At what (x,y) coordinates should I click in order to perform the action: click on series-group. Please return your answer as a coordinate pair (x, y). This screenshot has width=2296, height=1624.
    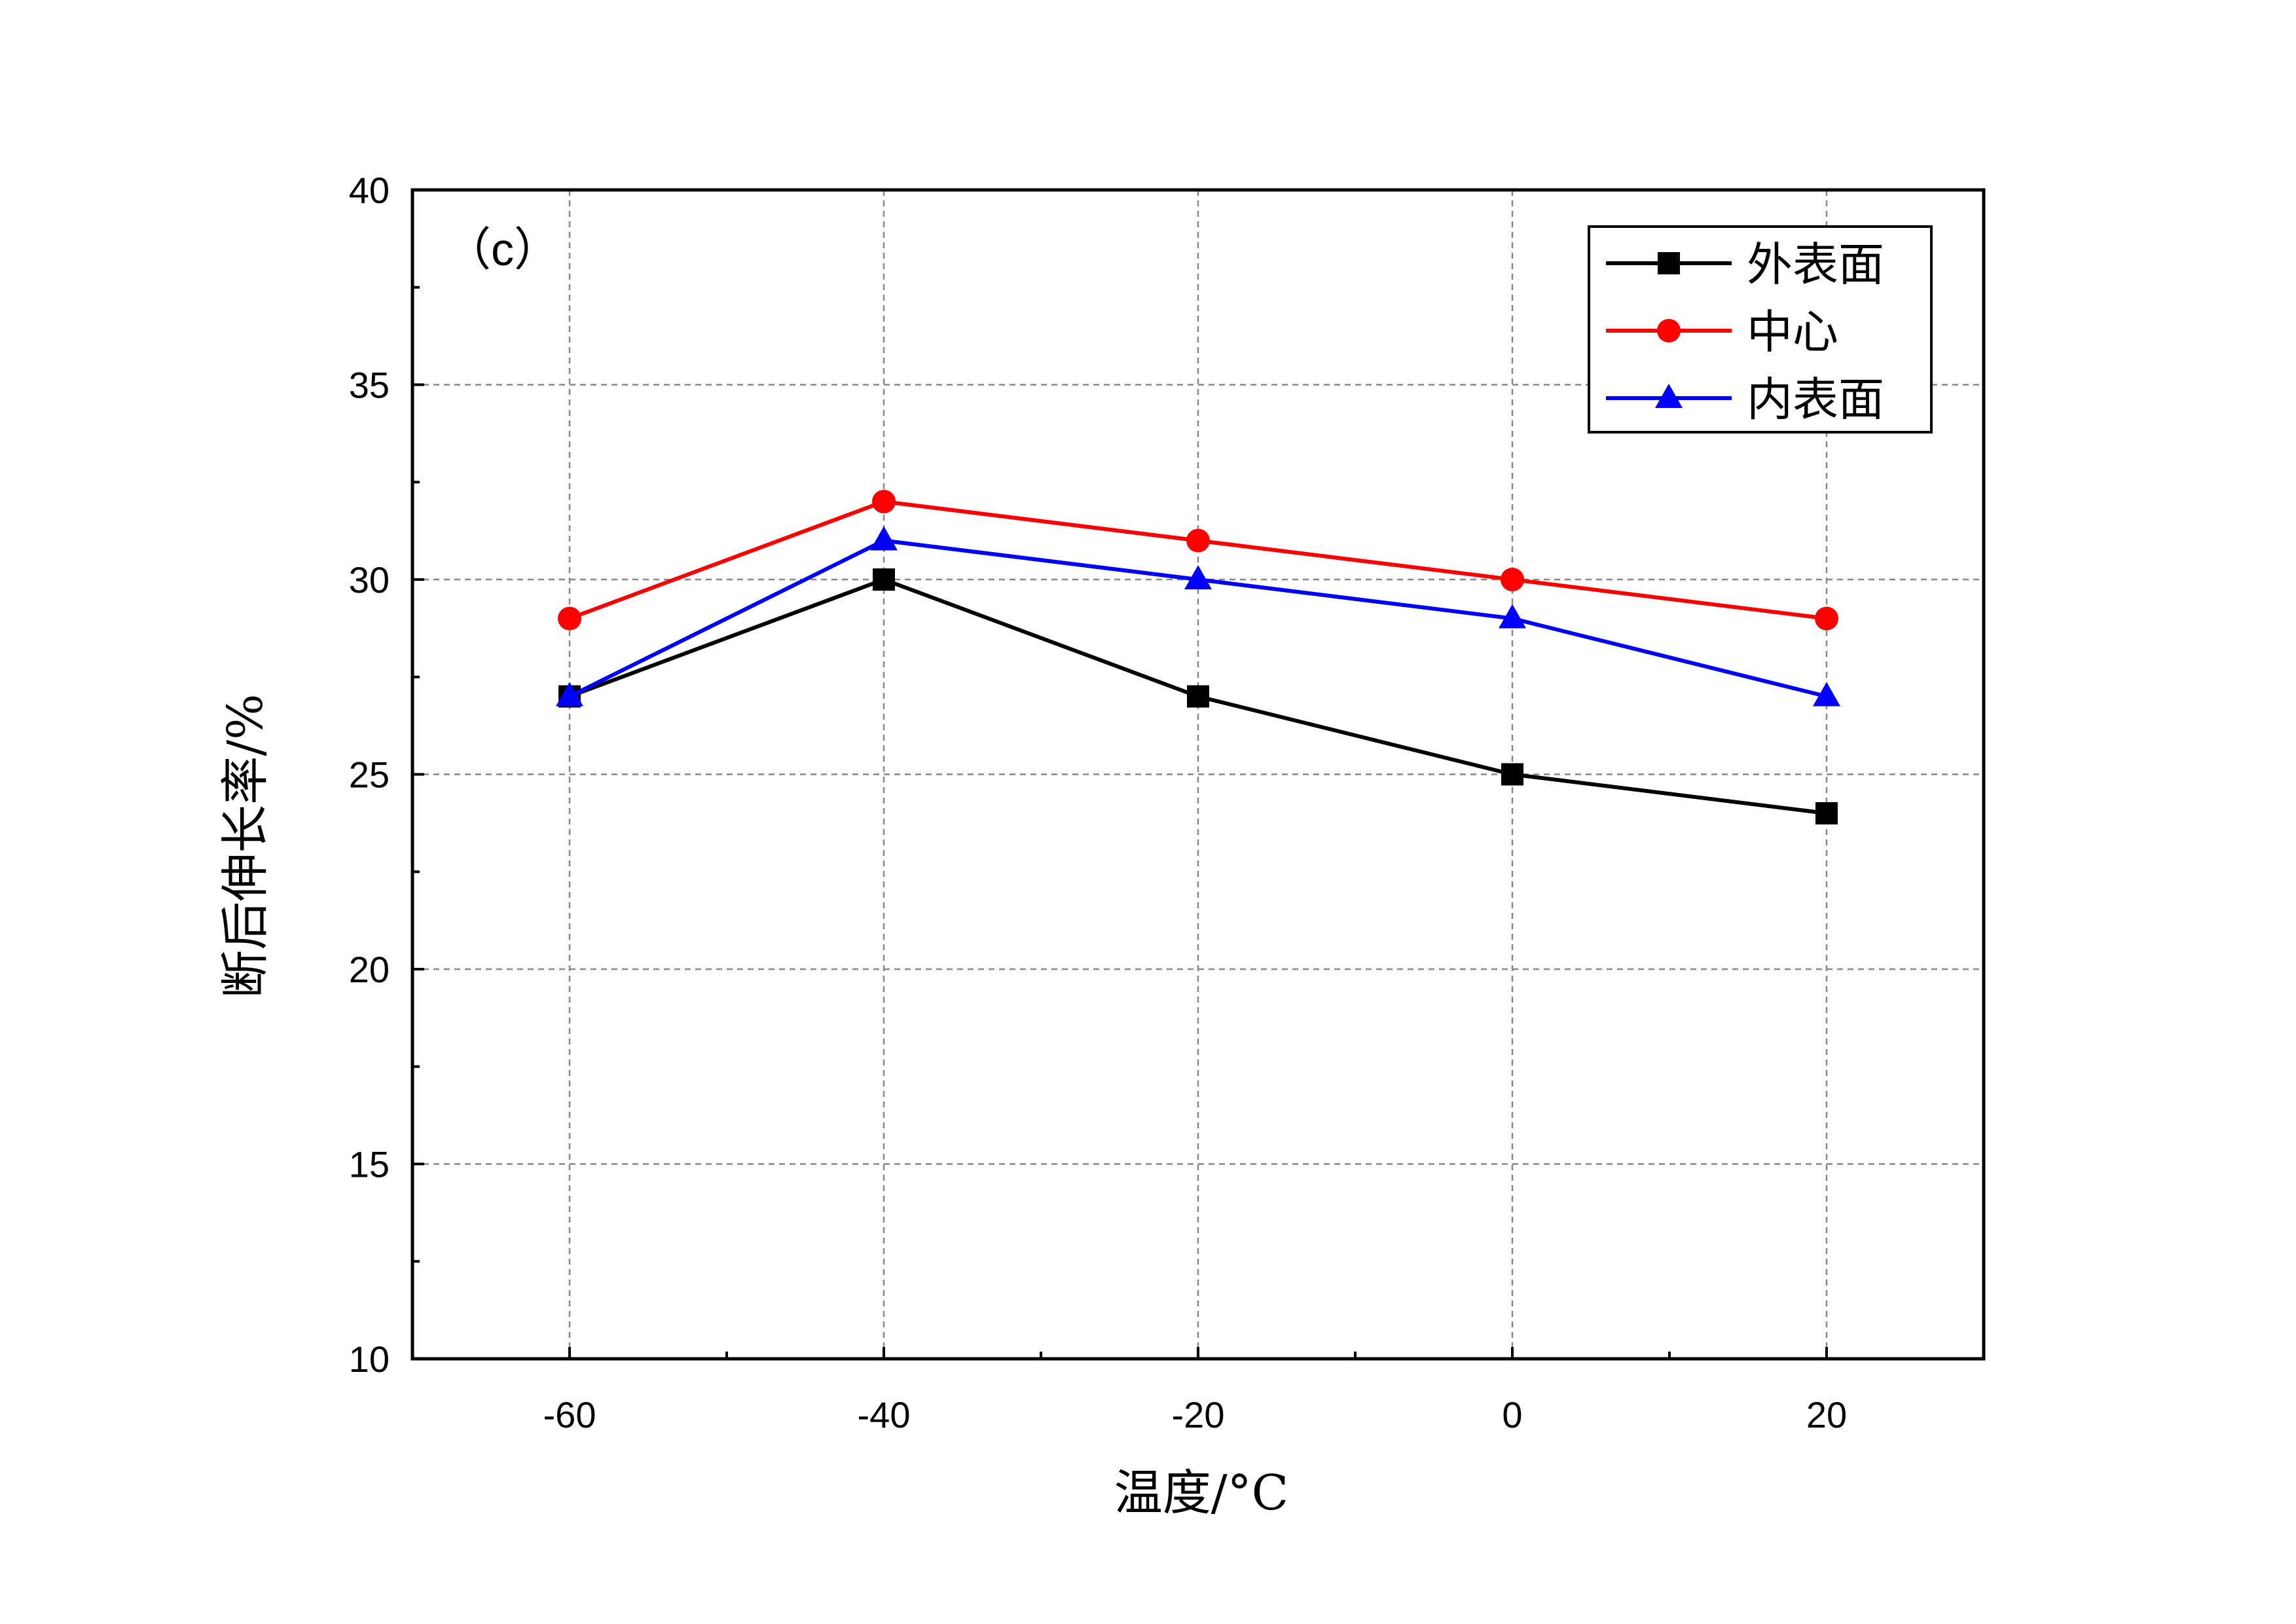
    Looking at the image, I should click on (1198, 657).